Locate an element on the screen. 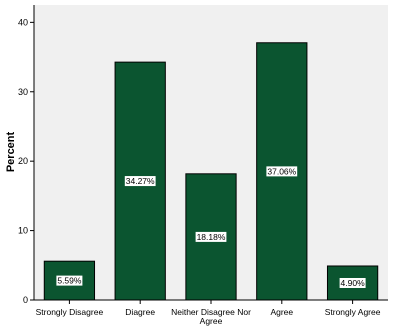 Image resolution: width=393 pixels, height=326 pixels. y-tick-label: 10 is located at coordinates (23, 231).